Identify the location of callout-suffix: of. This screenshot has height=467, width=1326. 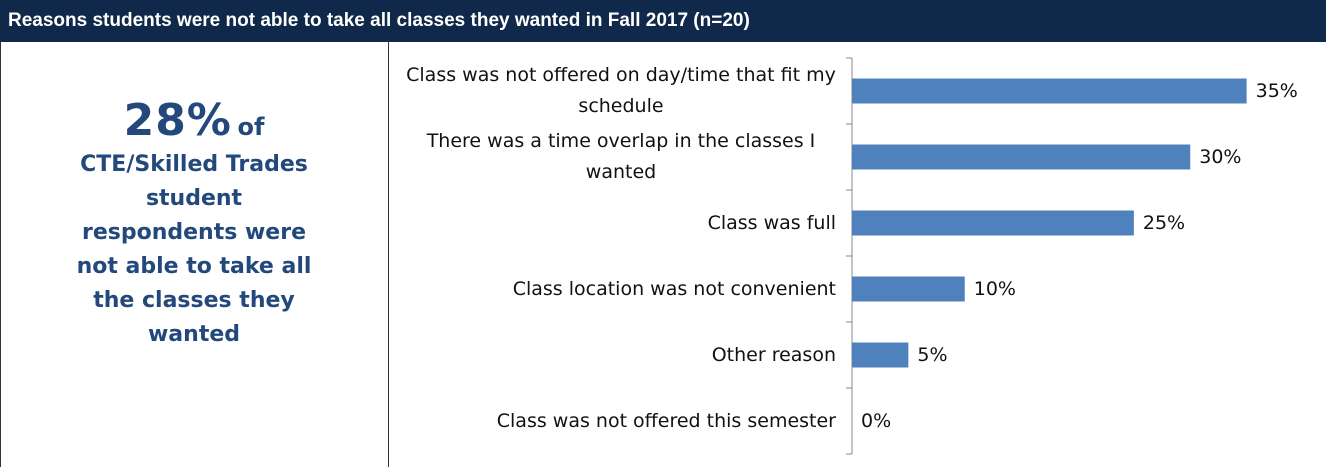
(251, 127).